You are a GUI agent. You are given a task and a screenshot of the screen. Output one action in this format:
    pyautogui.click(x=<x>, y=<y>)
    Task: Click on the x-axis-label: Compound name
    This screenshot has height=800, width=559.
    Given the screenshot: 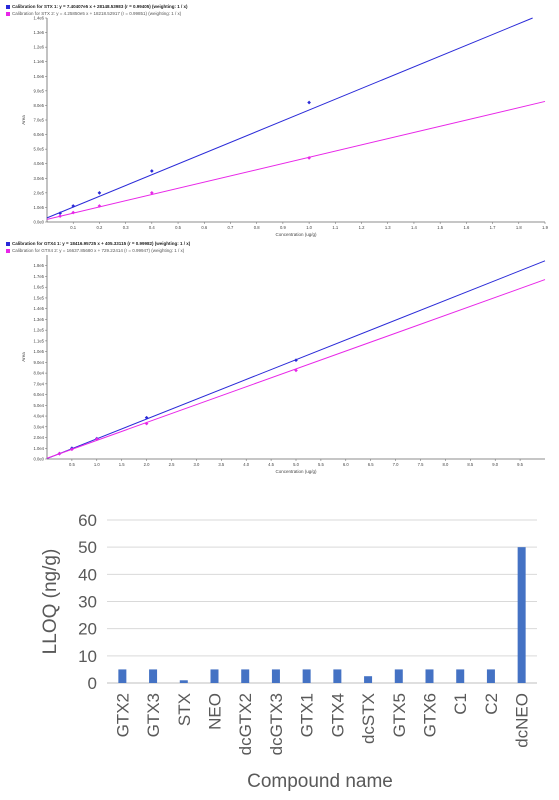 What is the action you would take?
    pyautogui.click(x=320, y=781)
    